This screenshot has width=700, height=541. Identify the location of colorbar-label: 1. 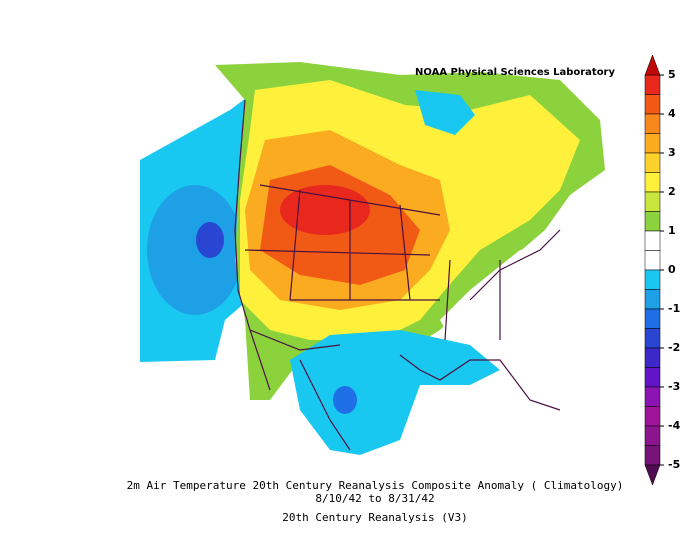
(672, 230).